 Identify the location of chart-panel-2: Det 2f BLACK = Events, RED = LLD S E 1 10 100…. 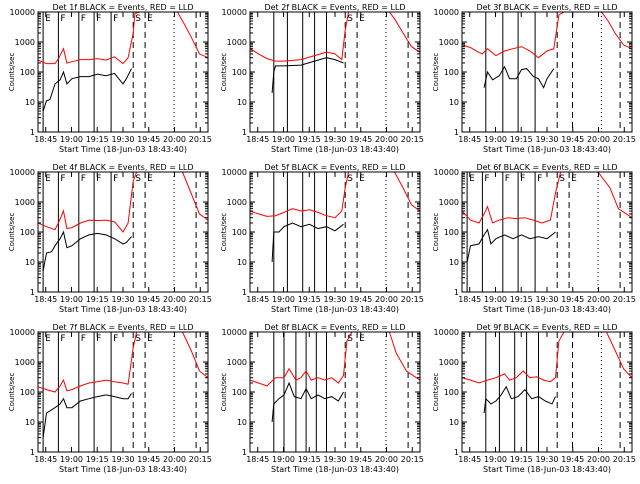
(322, 78).